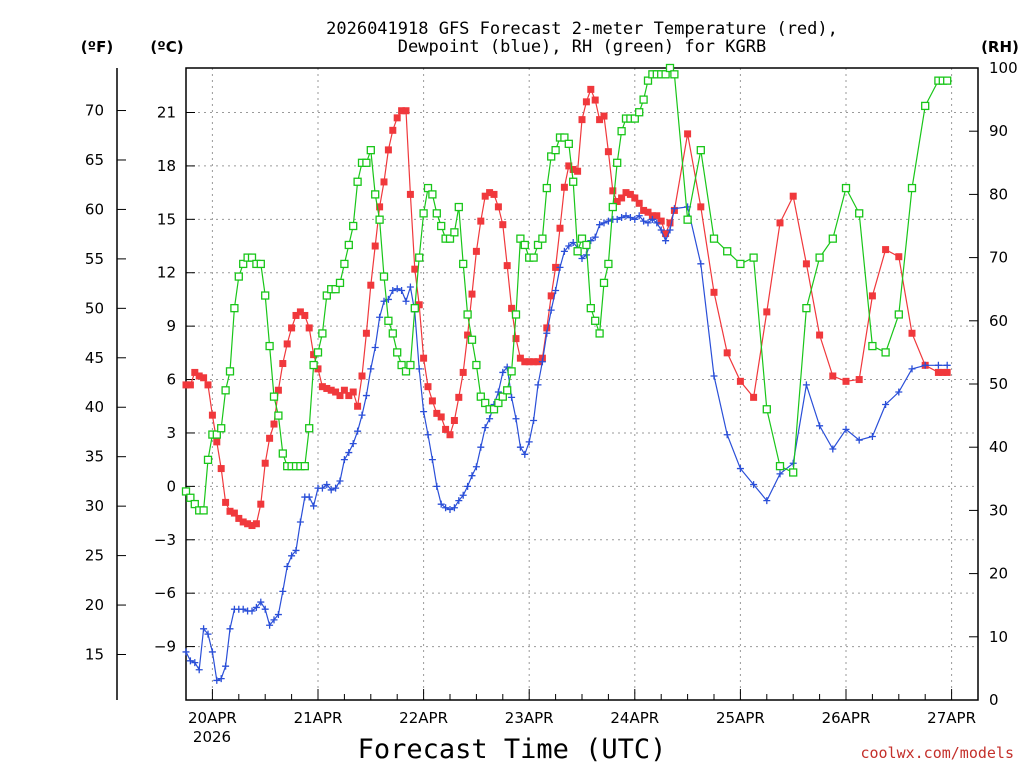 The image size is (1024, 768). I want to click on chart-title-line2: Dewpoint (blue), RH (green) for KGRB, so click(582, 47).